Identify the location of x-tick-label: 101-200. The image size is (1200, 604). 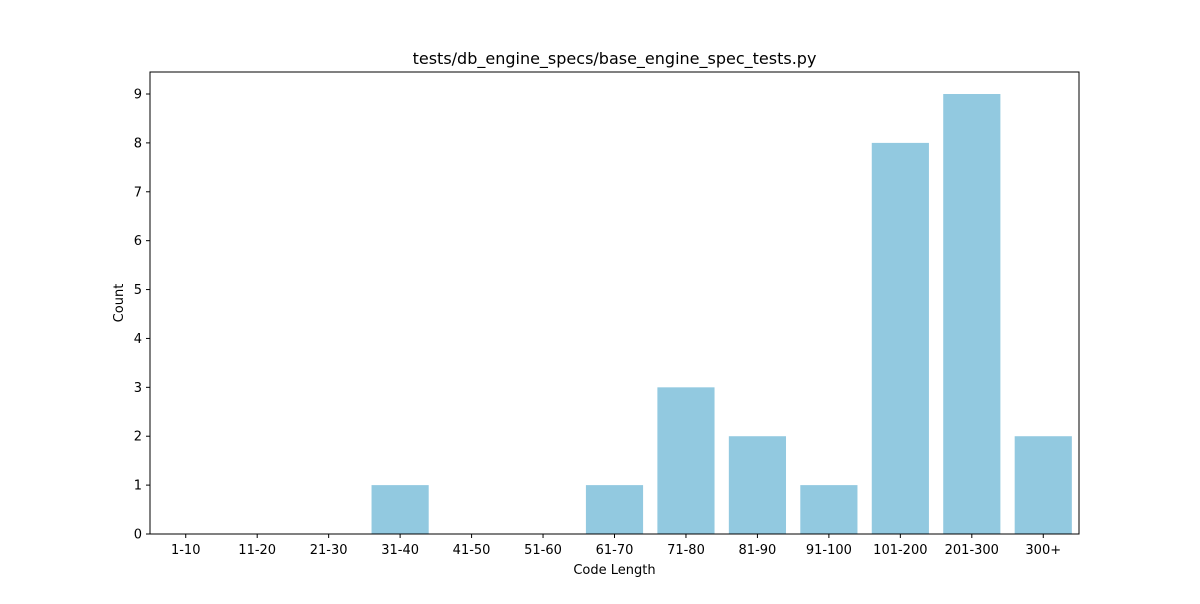
(900, 550).